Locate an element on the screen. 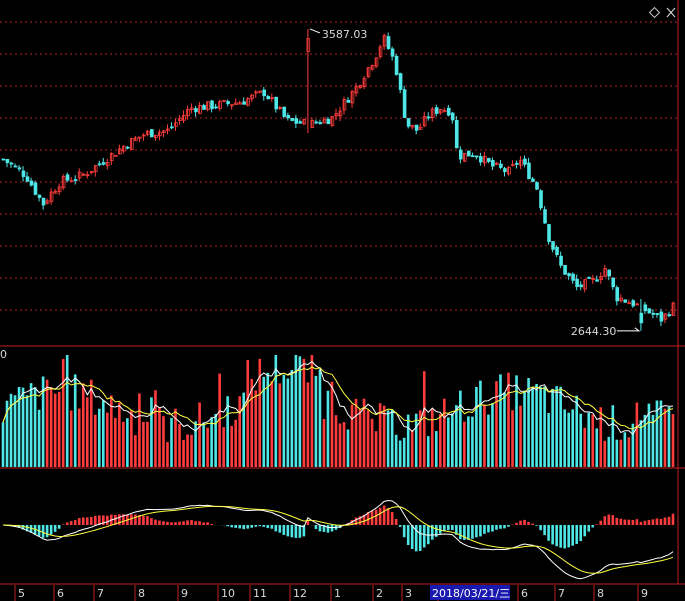  cursor-date-bg is located at coordinates (470, 592).